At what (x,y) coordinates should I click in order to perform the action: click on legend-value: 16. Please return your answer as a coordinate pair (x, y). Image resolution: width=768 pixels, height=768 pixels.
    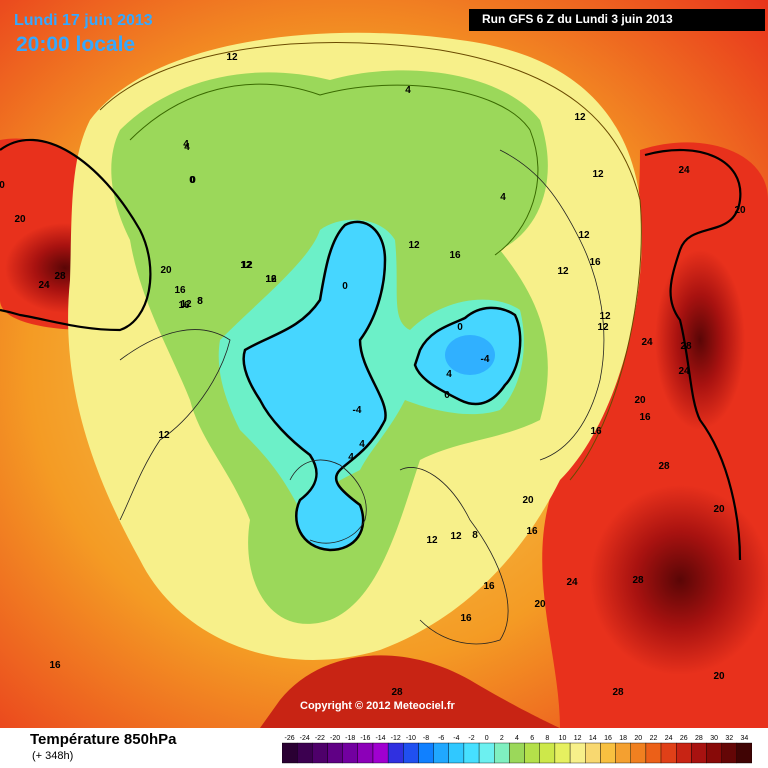
    Looking at the image, I should click on (608, 738).